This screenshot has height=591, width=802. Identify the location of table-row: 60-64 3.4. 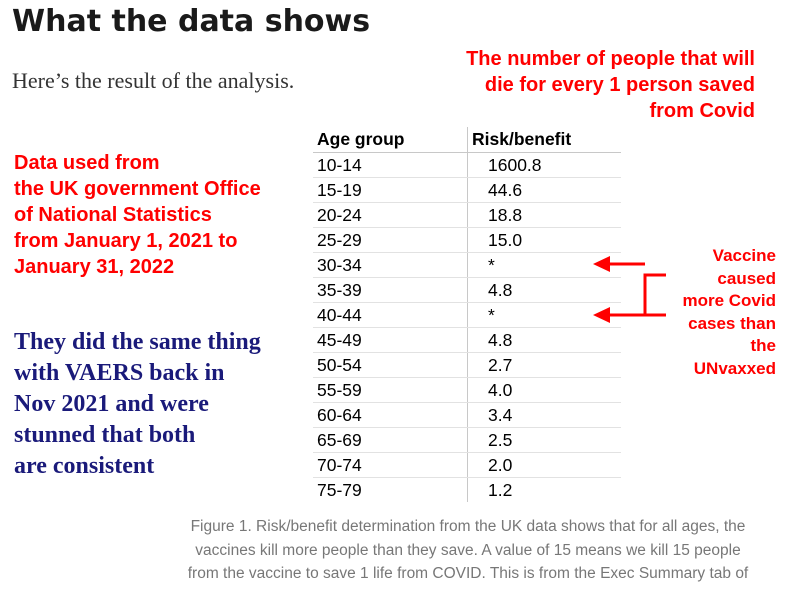
(467, 415).